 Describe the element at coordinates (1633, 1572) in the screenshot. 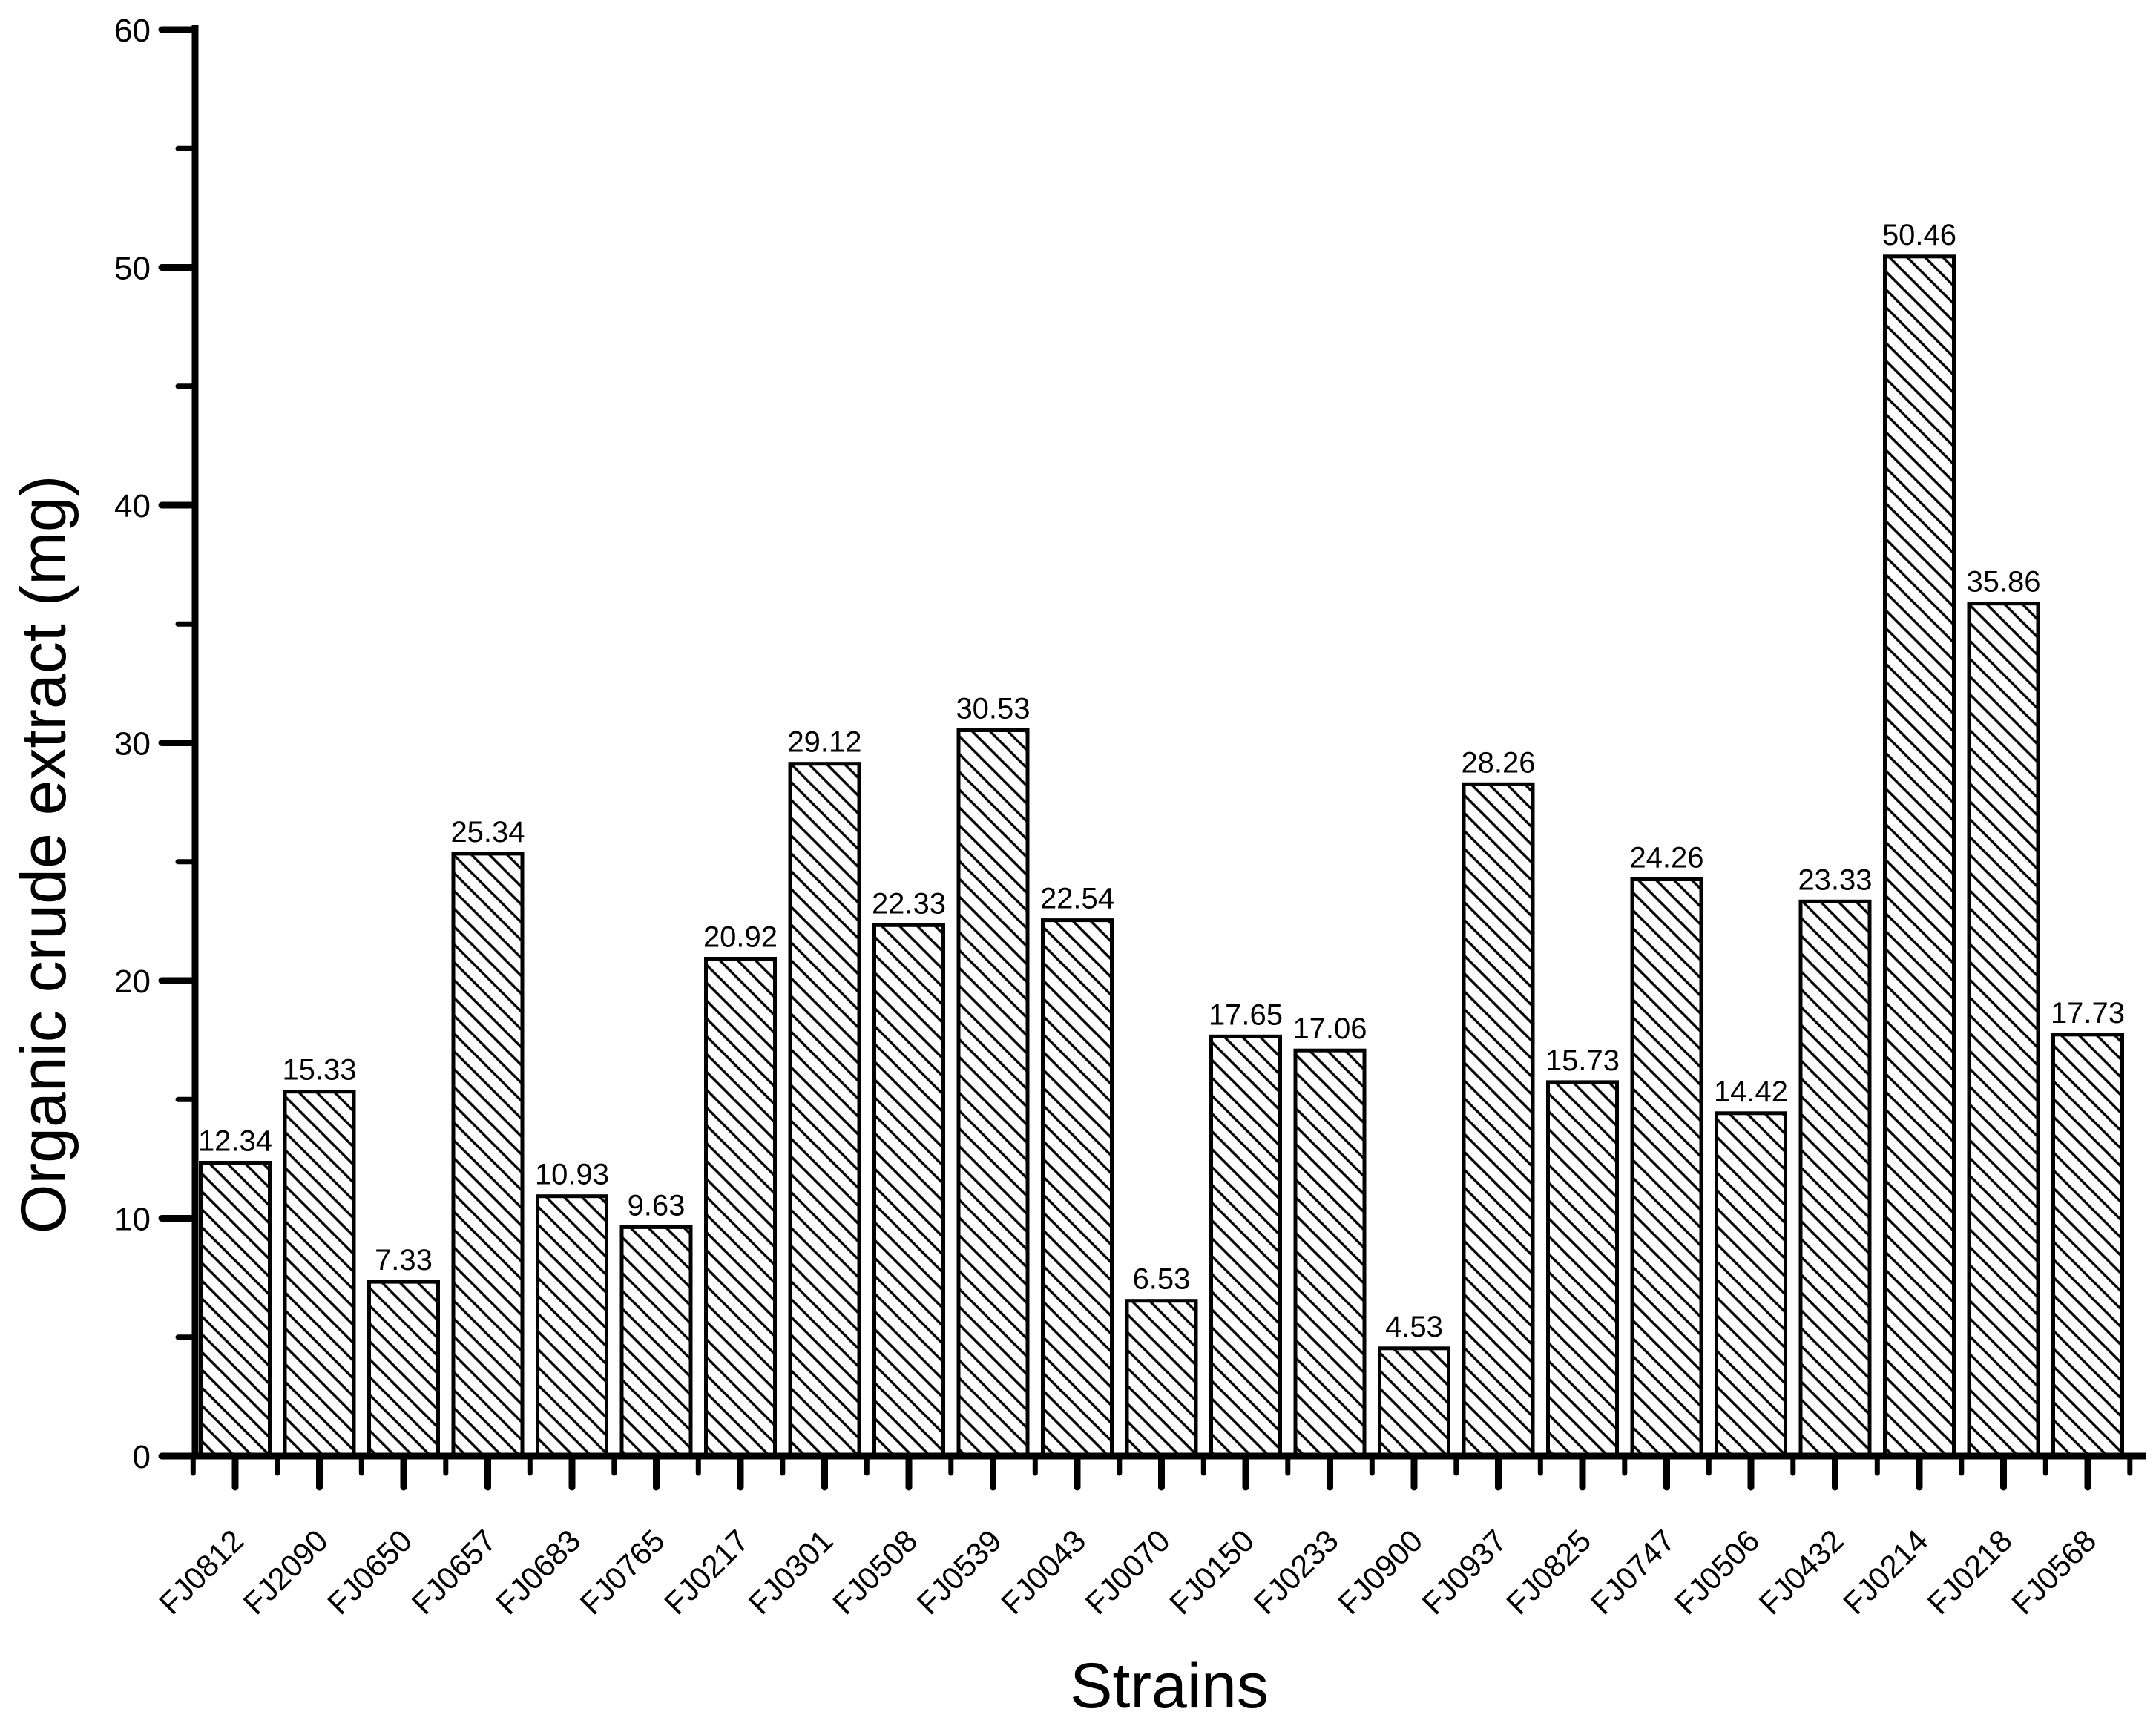

I see `x-tick-label: FJ0747` at that location.